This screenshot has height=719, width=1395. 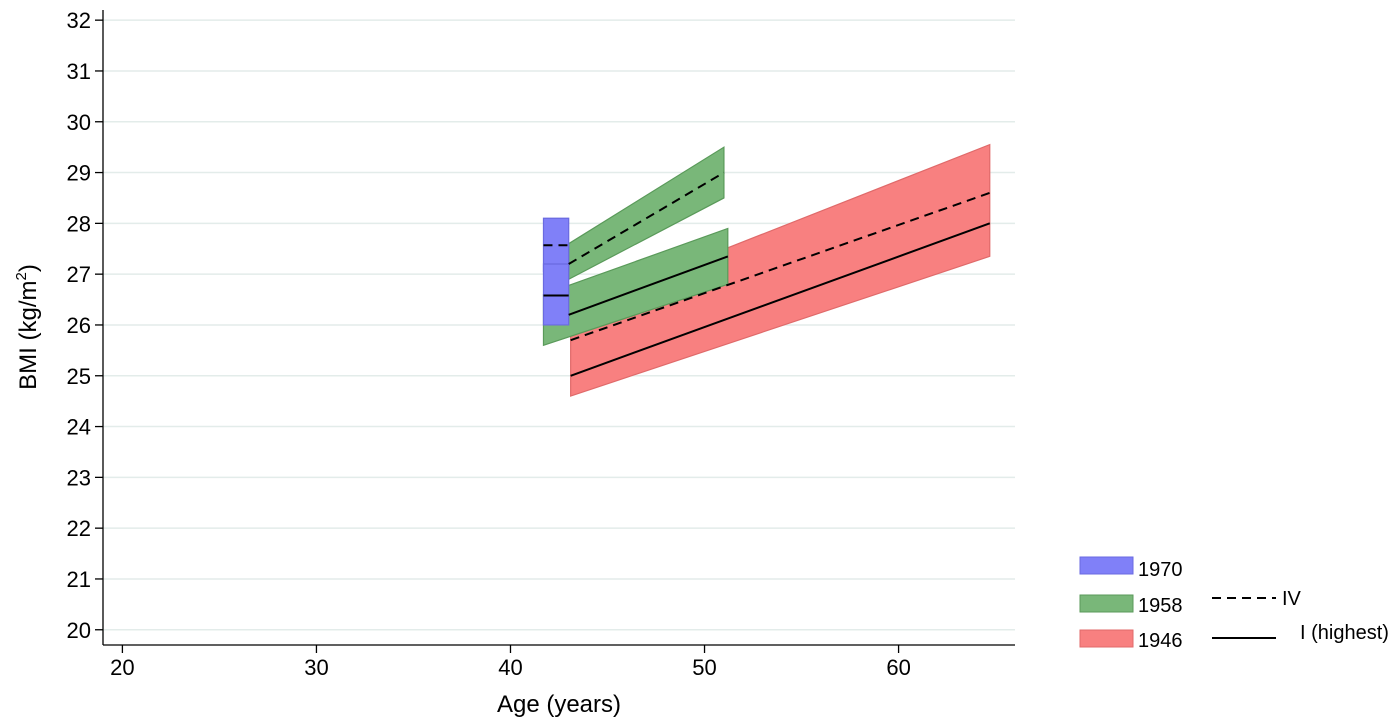 I want to click on data-bands, so click(x=766, y=270).